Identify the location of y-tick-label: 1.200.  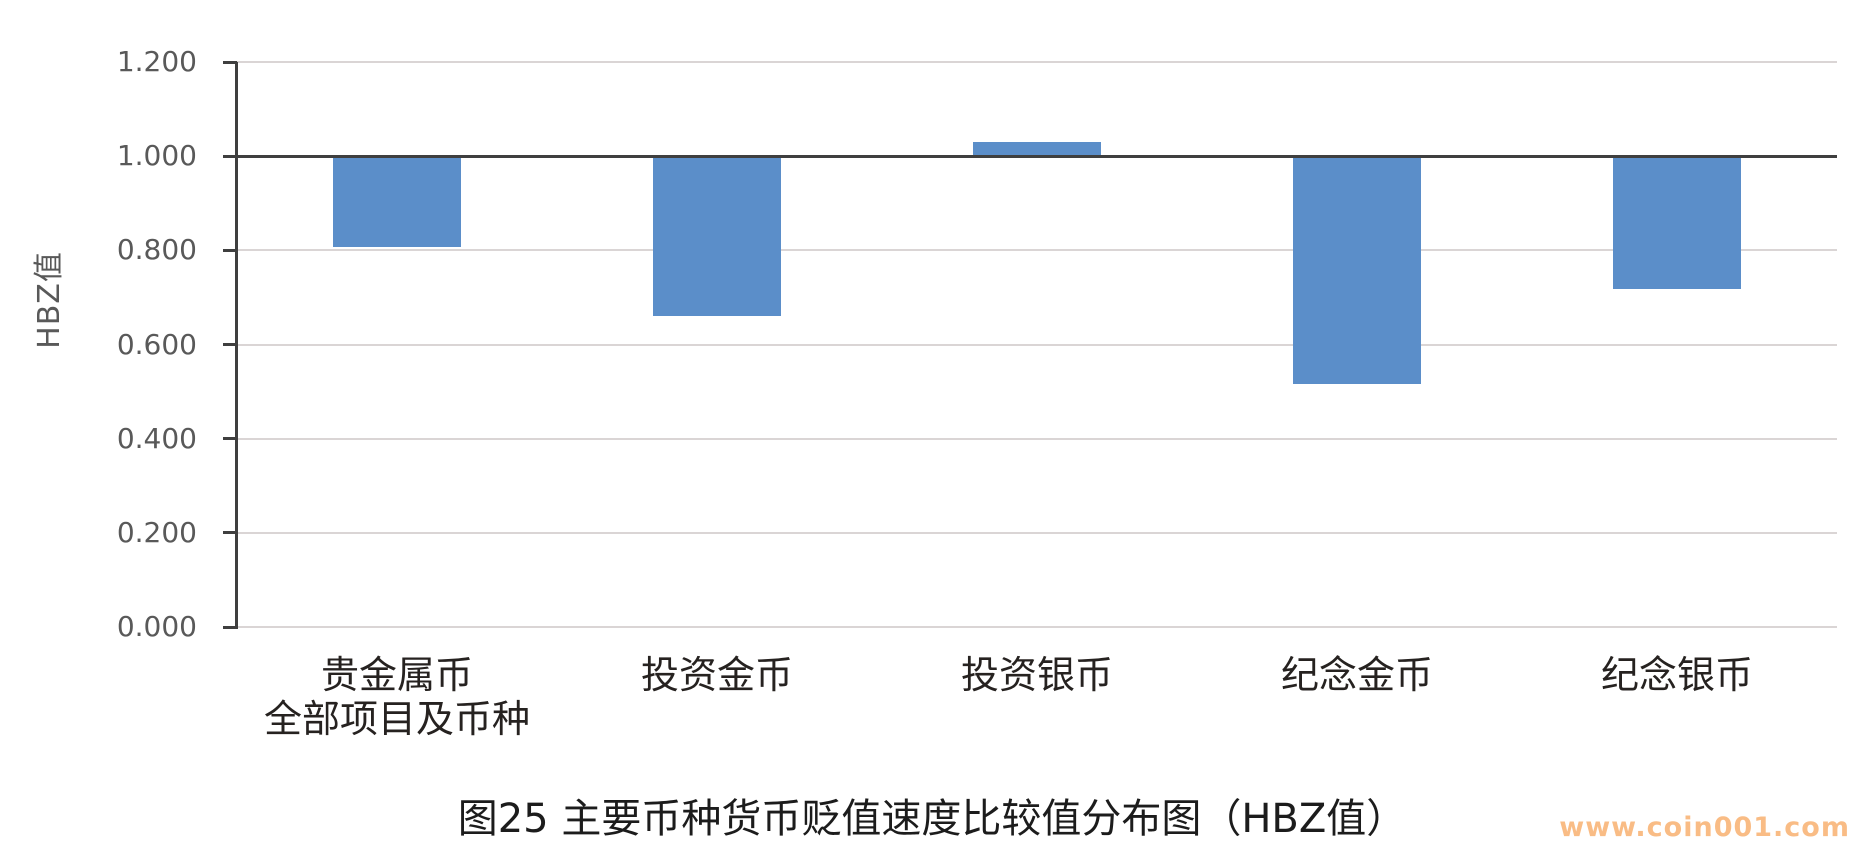
(156, 61).